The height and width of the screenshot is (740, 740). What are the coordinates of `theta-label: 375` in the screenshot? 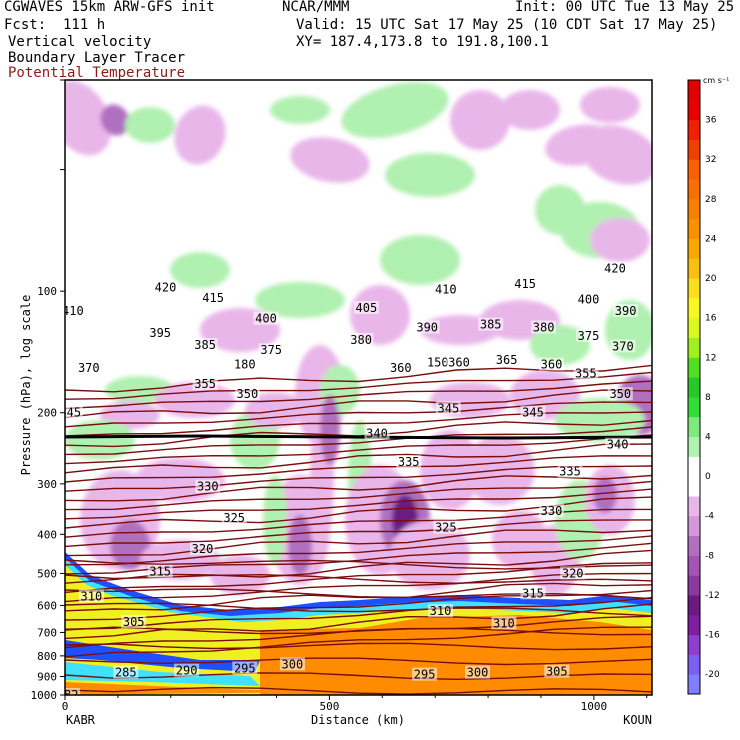 It's located at (271, 350).